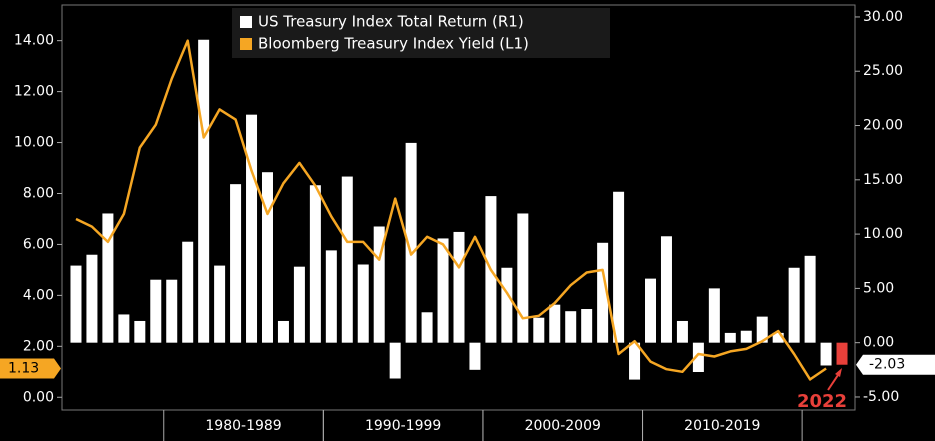  What do you see at coordinates (883, 71) in the screenshot?
I see `y2-tick-label: 25.00` at bounding box center [883, 71].